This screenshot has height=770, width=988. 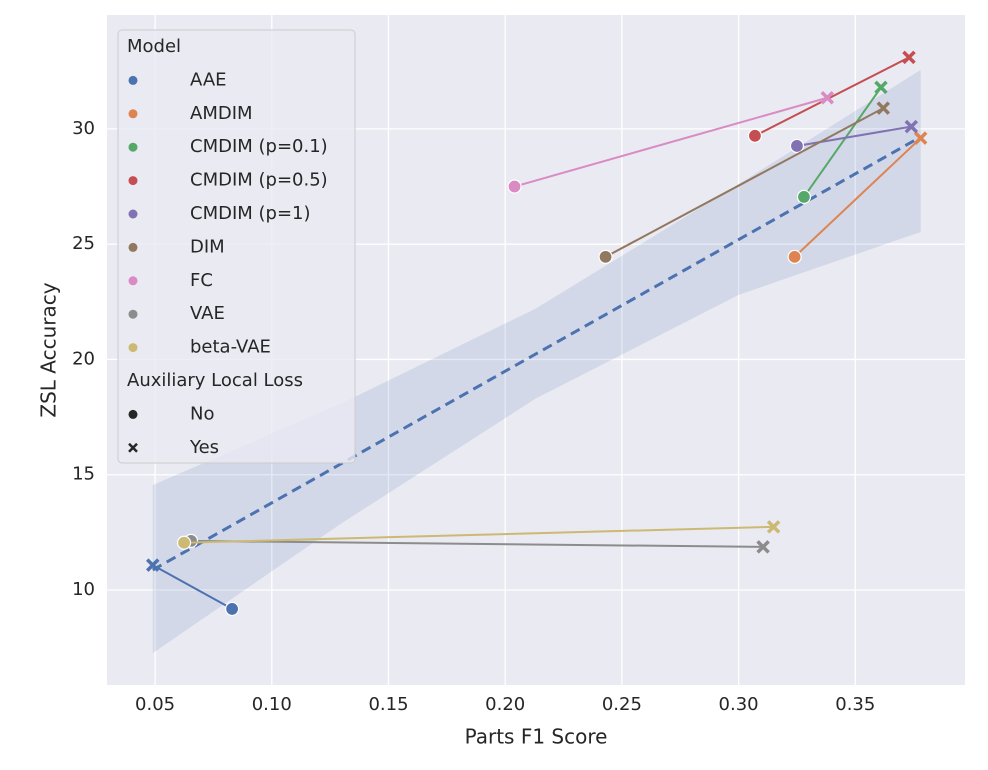 I want to click on legend-label: FC, so click(x=201, y=280).